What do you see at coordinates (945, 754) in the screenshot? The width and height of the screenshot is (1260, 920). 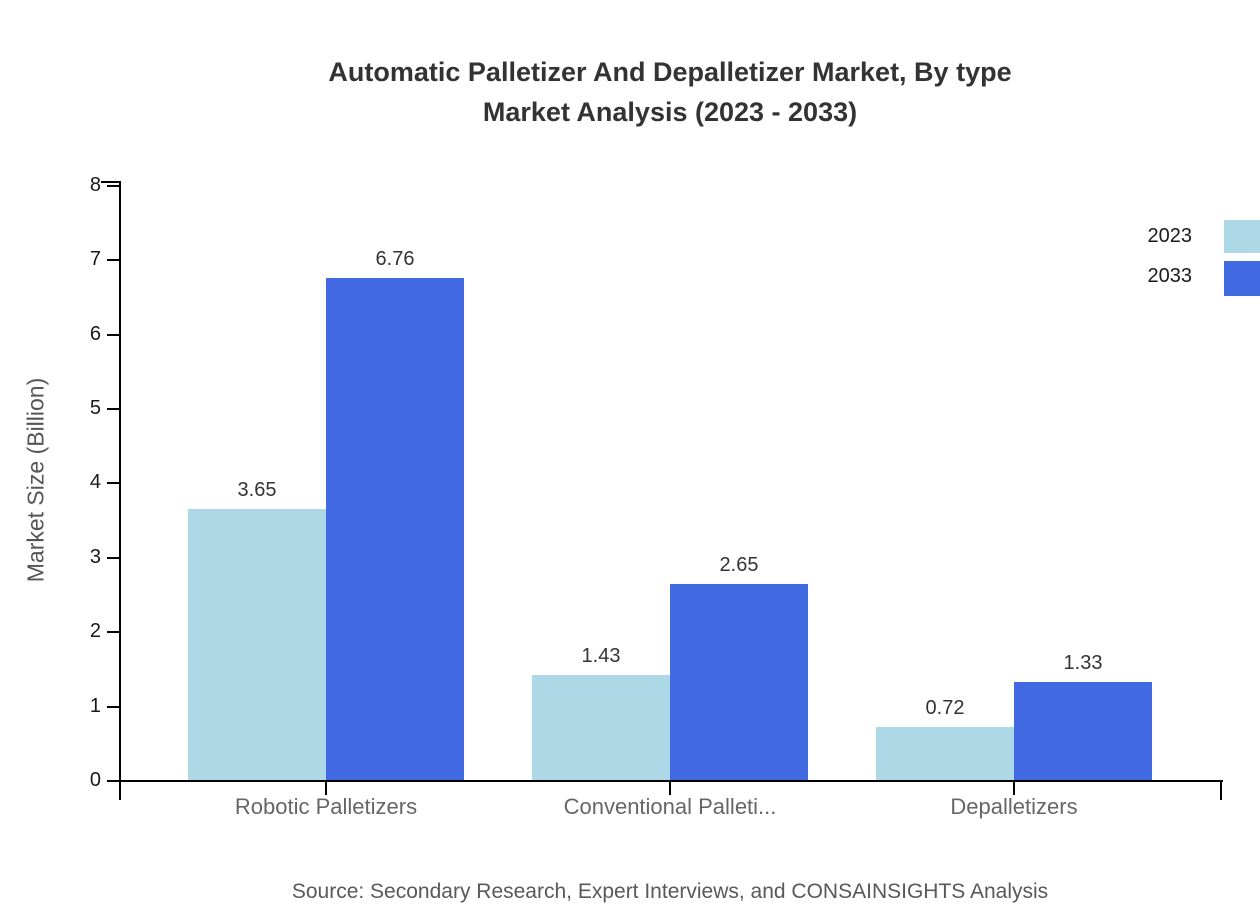 I see `bar-2023-depalletizers` at bounding box center [945, 754].